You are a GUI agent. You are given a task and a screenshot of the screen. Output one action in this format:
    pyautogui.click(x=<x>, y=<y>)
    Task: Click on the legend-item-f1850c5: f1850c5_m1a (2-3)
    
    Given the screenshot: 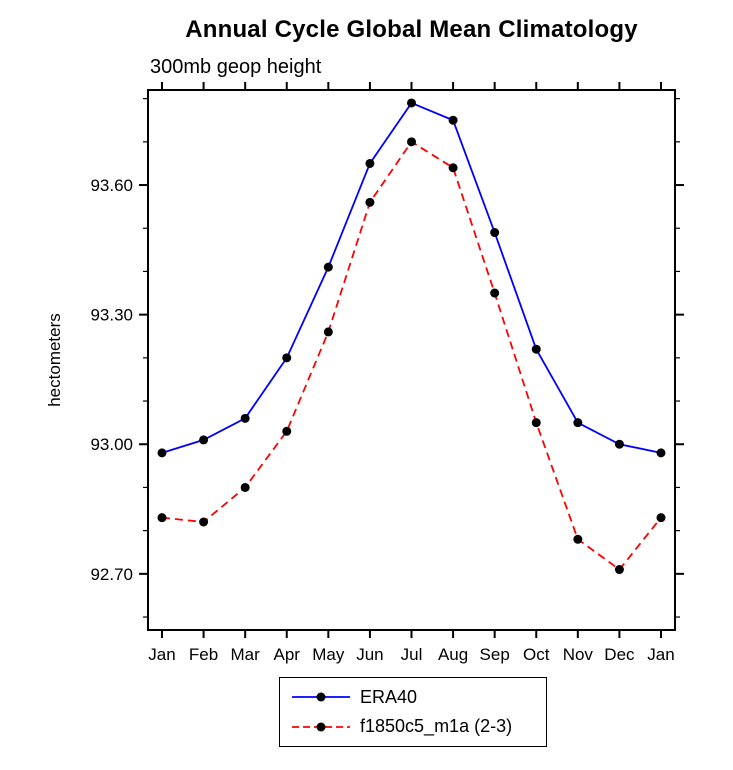 What is the action you would take?
    pyautogui.click(x=413, y=726)
    